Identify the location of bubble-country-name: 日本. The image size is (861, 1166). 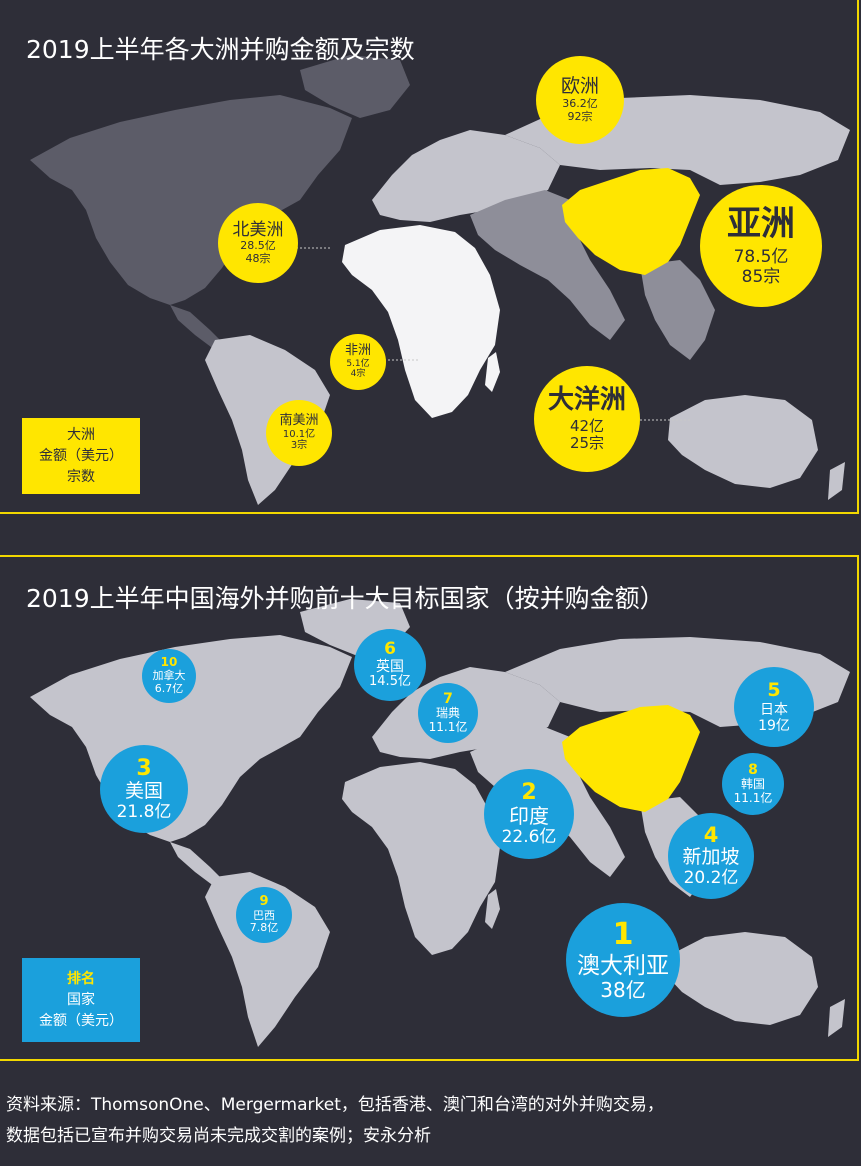
(774, 709).